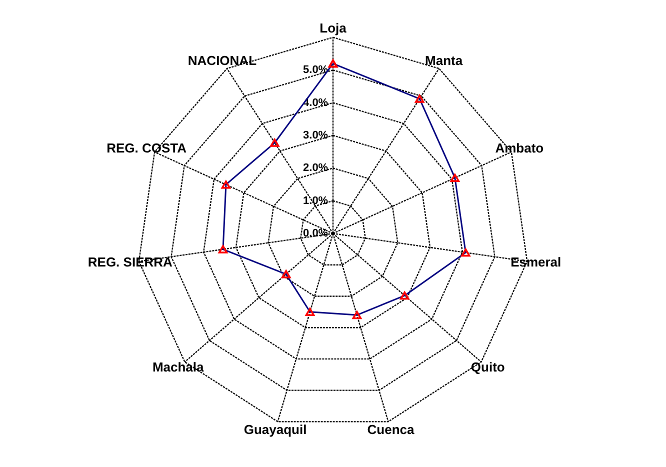 Image resolution: width=666 pixels, height=467 pixels. I want to click on spoke-label: Loja, so click(334, 28).